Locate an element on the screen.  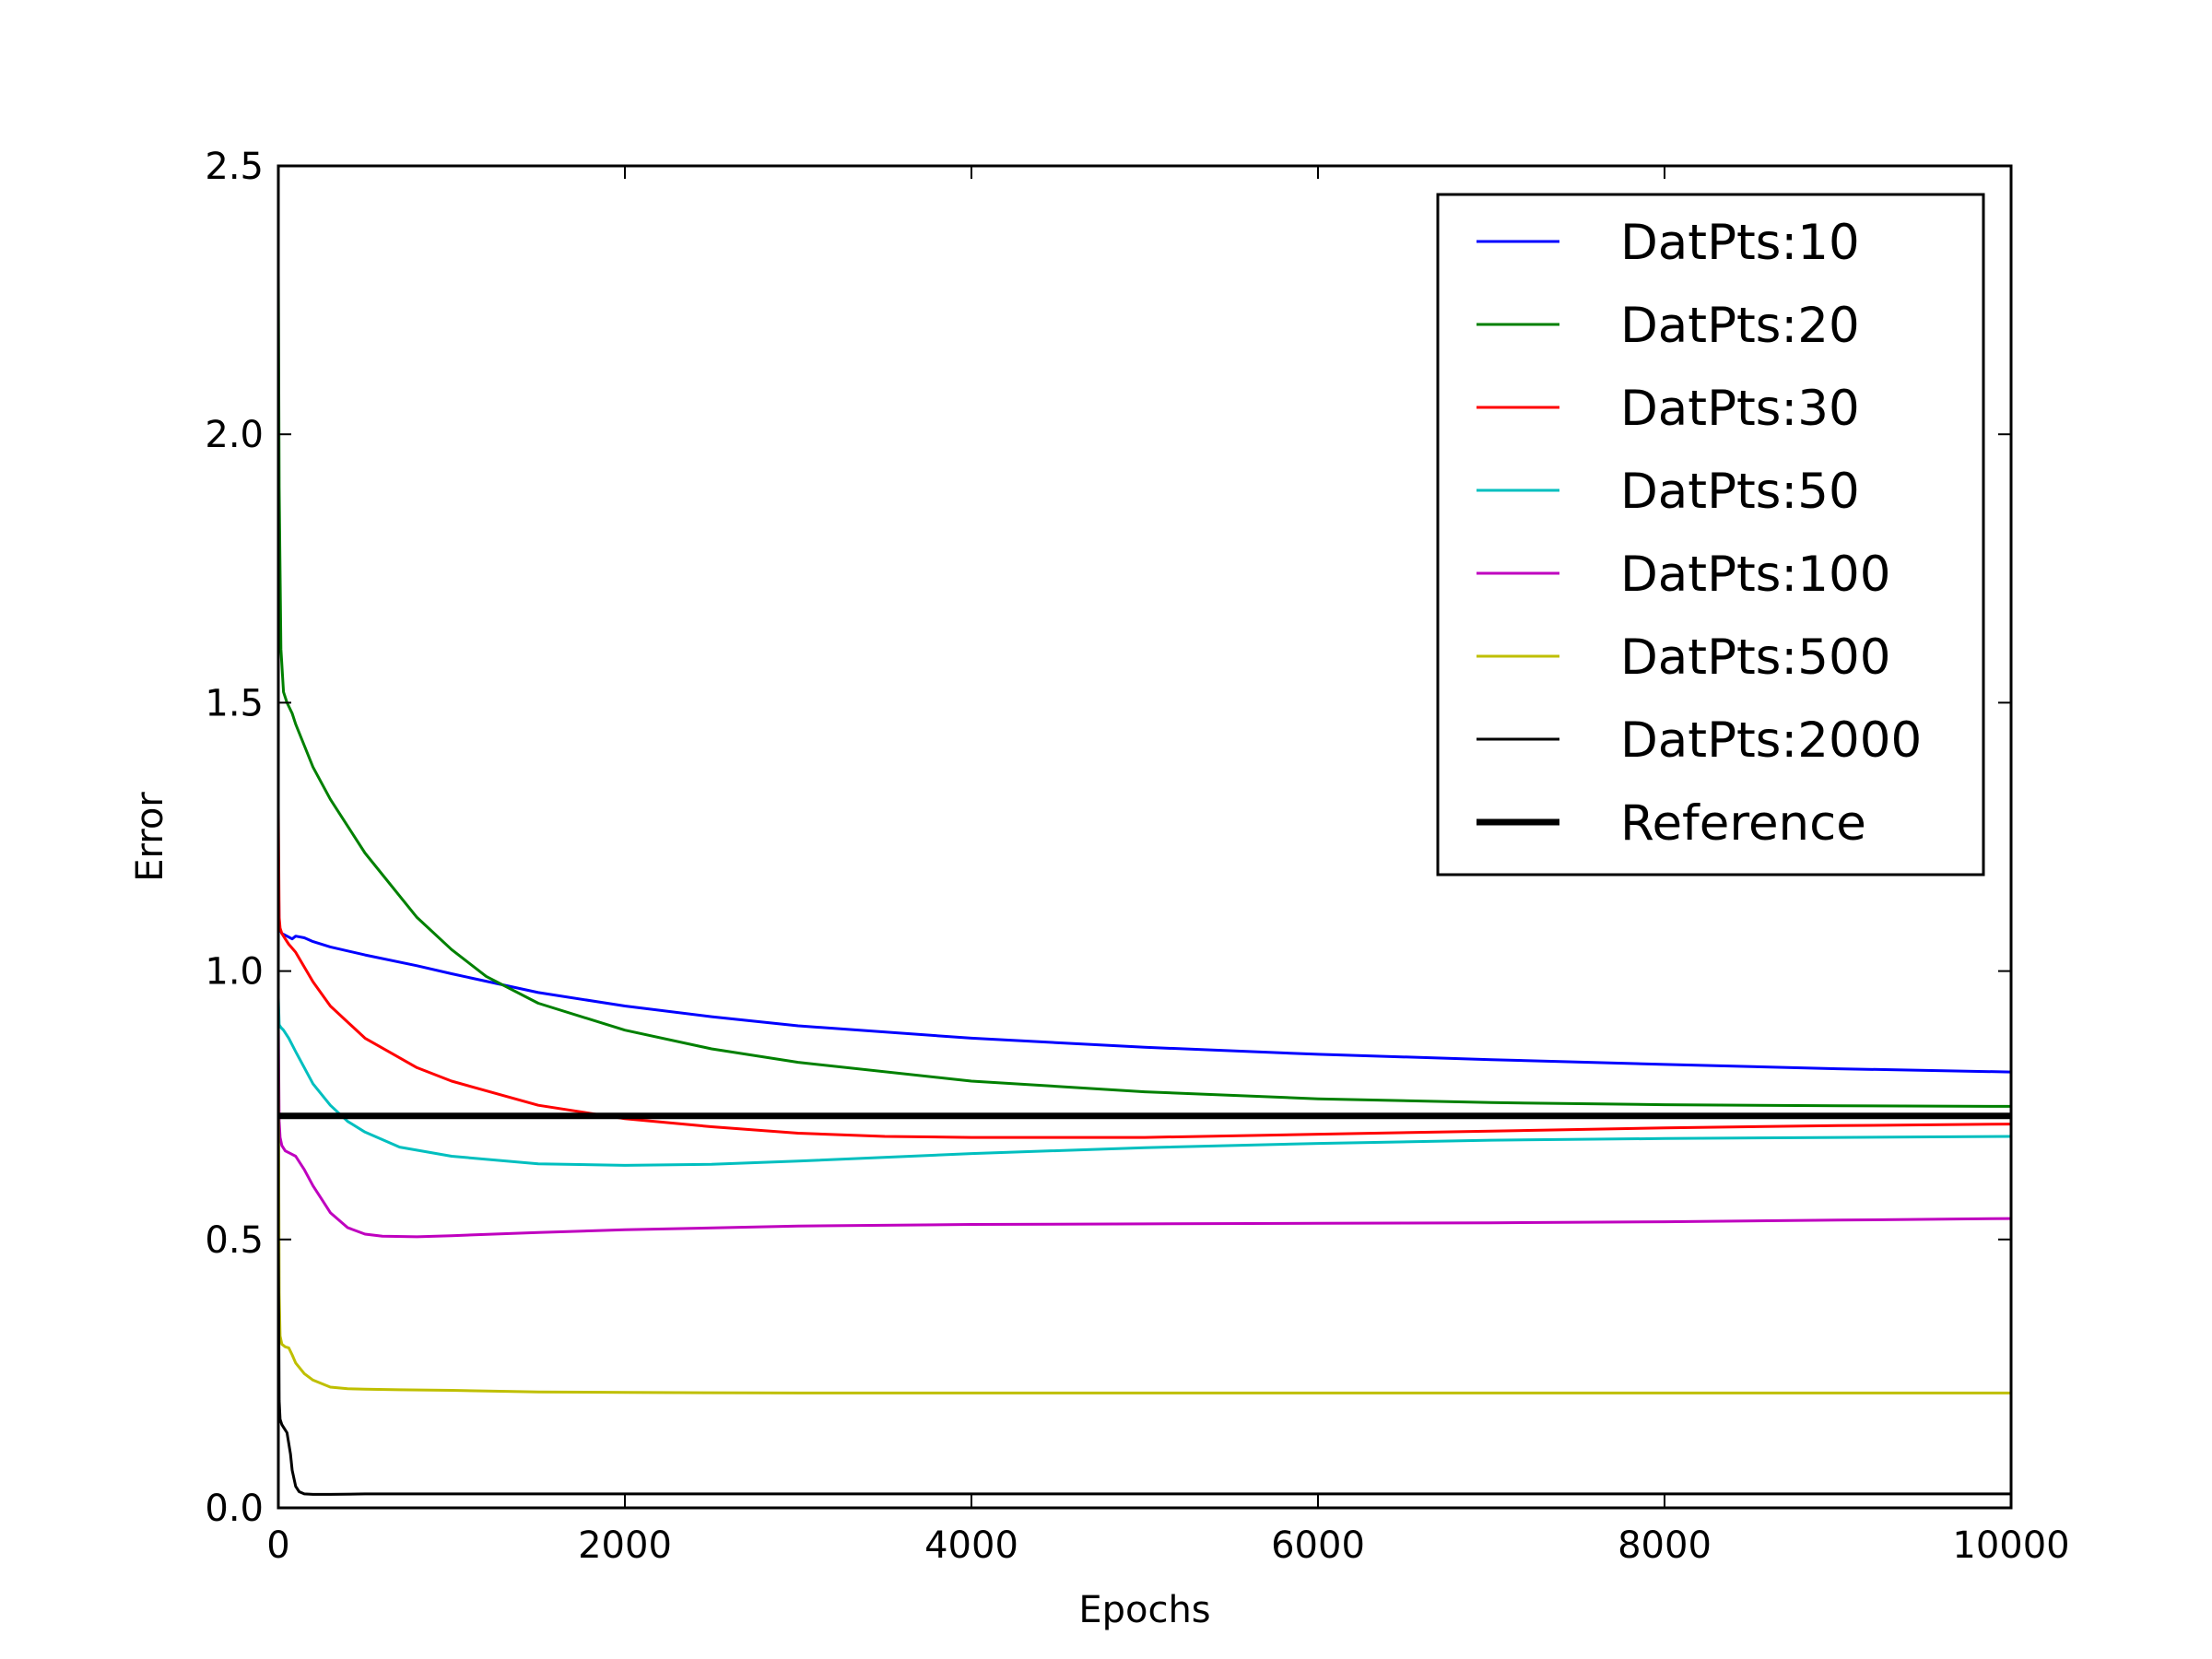
x-tick-label: 6000 is located at coordinates (1318, 1545).